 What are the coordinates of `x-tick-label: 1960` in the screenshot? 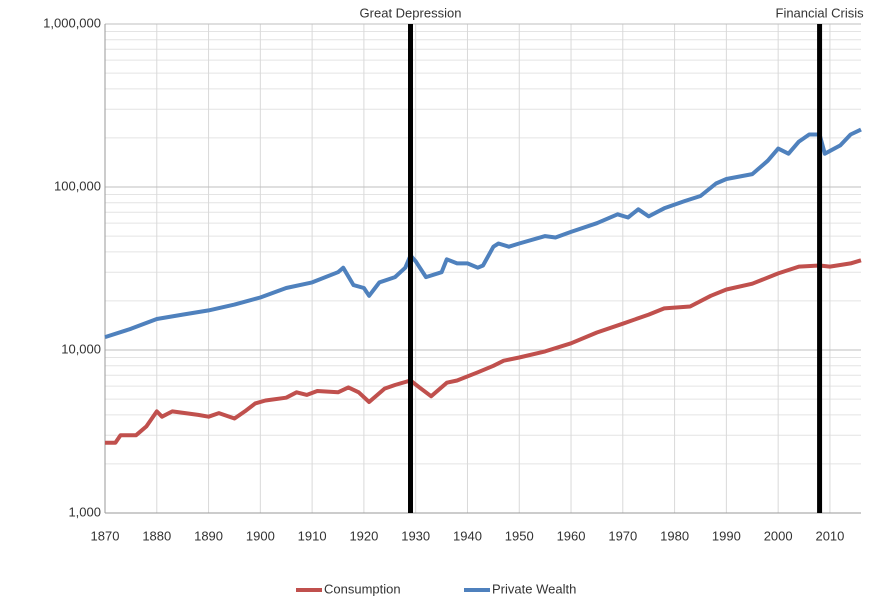 It's located at (571, 535).